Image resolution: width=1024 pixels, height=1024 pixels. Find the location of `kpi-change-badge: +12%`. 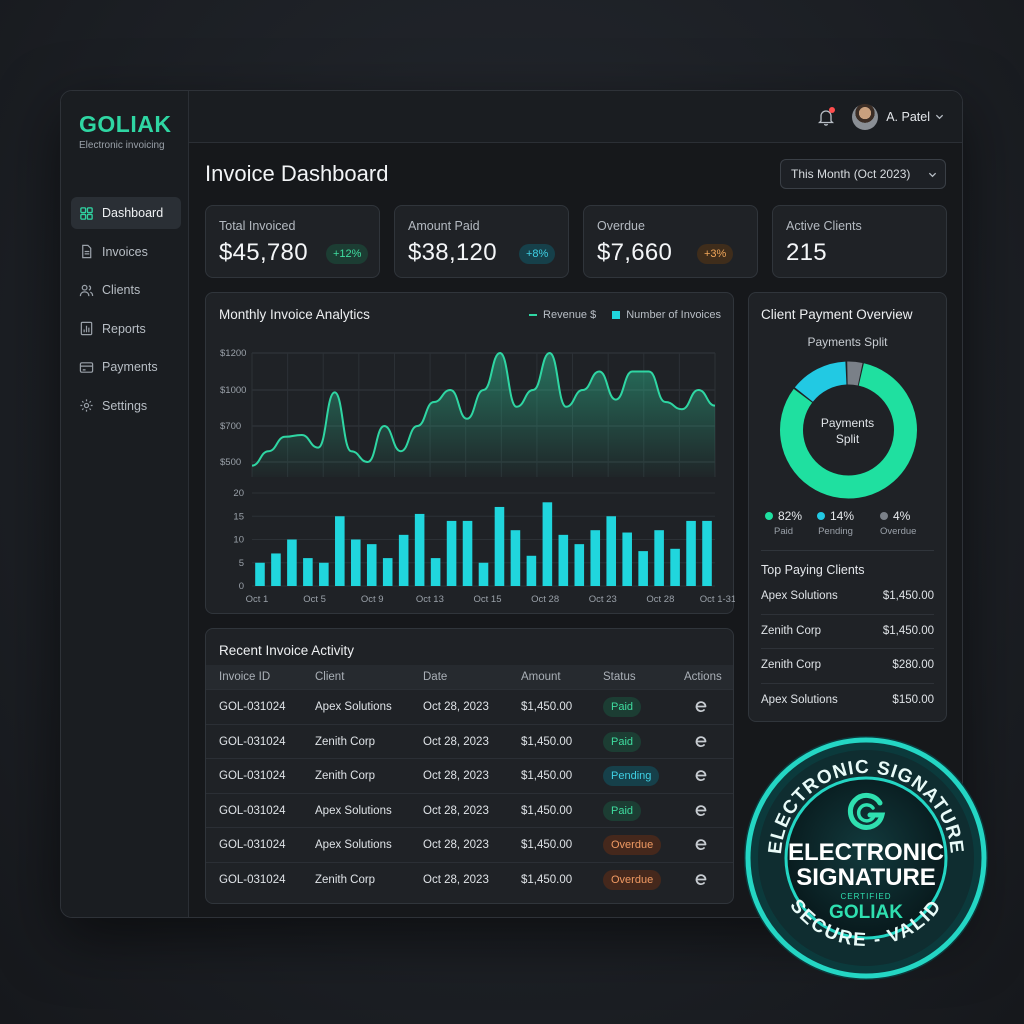

kpi-change-badge: +12% is located at coordinates (347, 254).